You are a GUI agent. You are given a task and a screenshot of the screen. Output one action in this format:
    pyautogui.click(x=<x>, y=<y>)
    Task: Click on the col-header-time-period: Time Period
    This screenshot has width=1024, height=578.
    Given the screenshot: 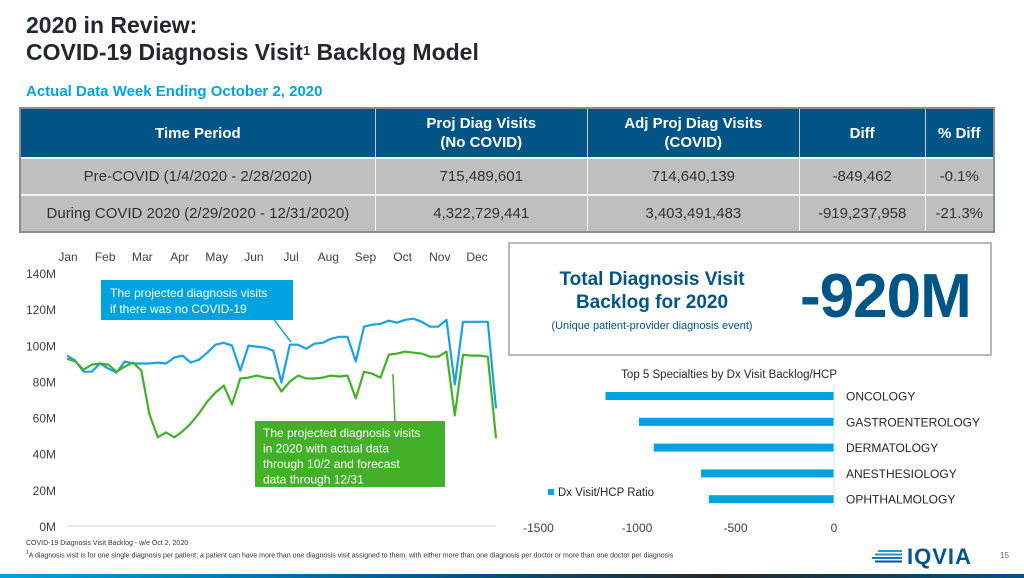 What is the action you would take?
    pyautogui.click(x=198, y=133)
    